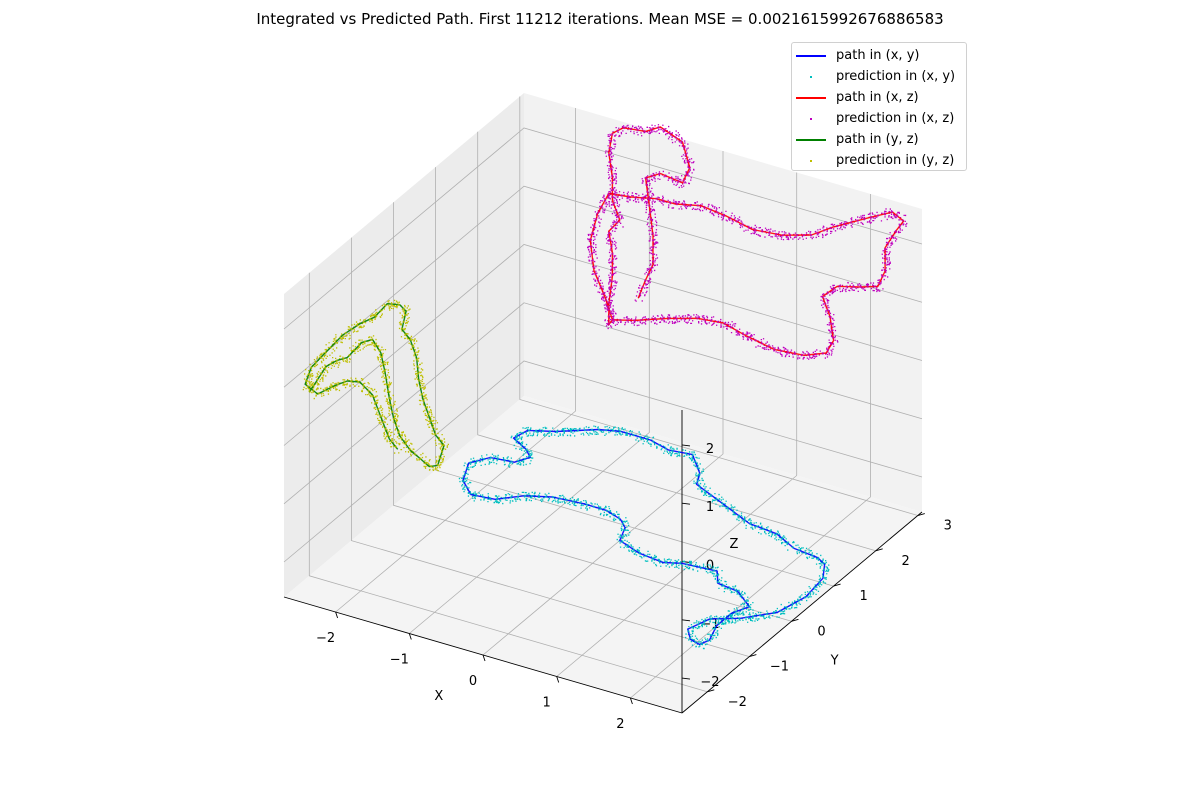 This screenshot has height=800, width=1200. I want to click on x-axis-label: X, so click(438, 696).